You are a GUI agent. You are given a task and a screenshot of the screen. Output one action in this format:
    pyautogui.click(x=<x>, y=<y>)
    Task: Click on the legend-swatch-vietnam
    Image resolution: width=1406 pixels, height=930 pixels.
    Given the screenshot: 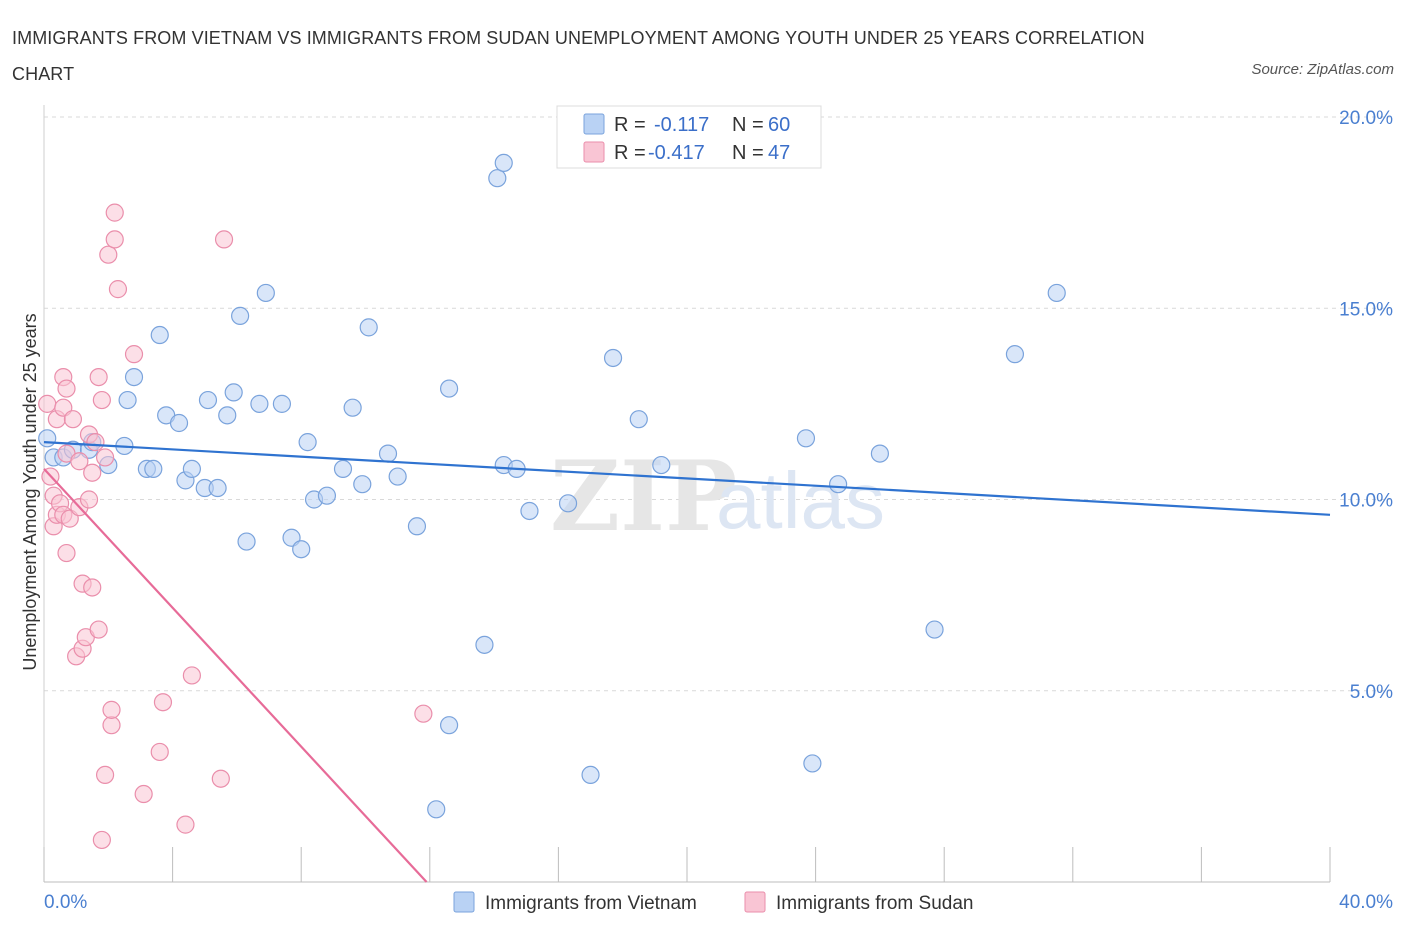 What is the action you would take?
    pyautogui.click(x=594, y=124)
    